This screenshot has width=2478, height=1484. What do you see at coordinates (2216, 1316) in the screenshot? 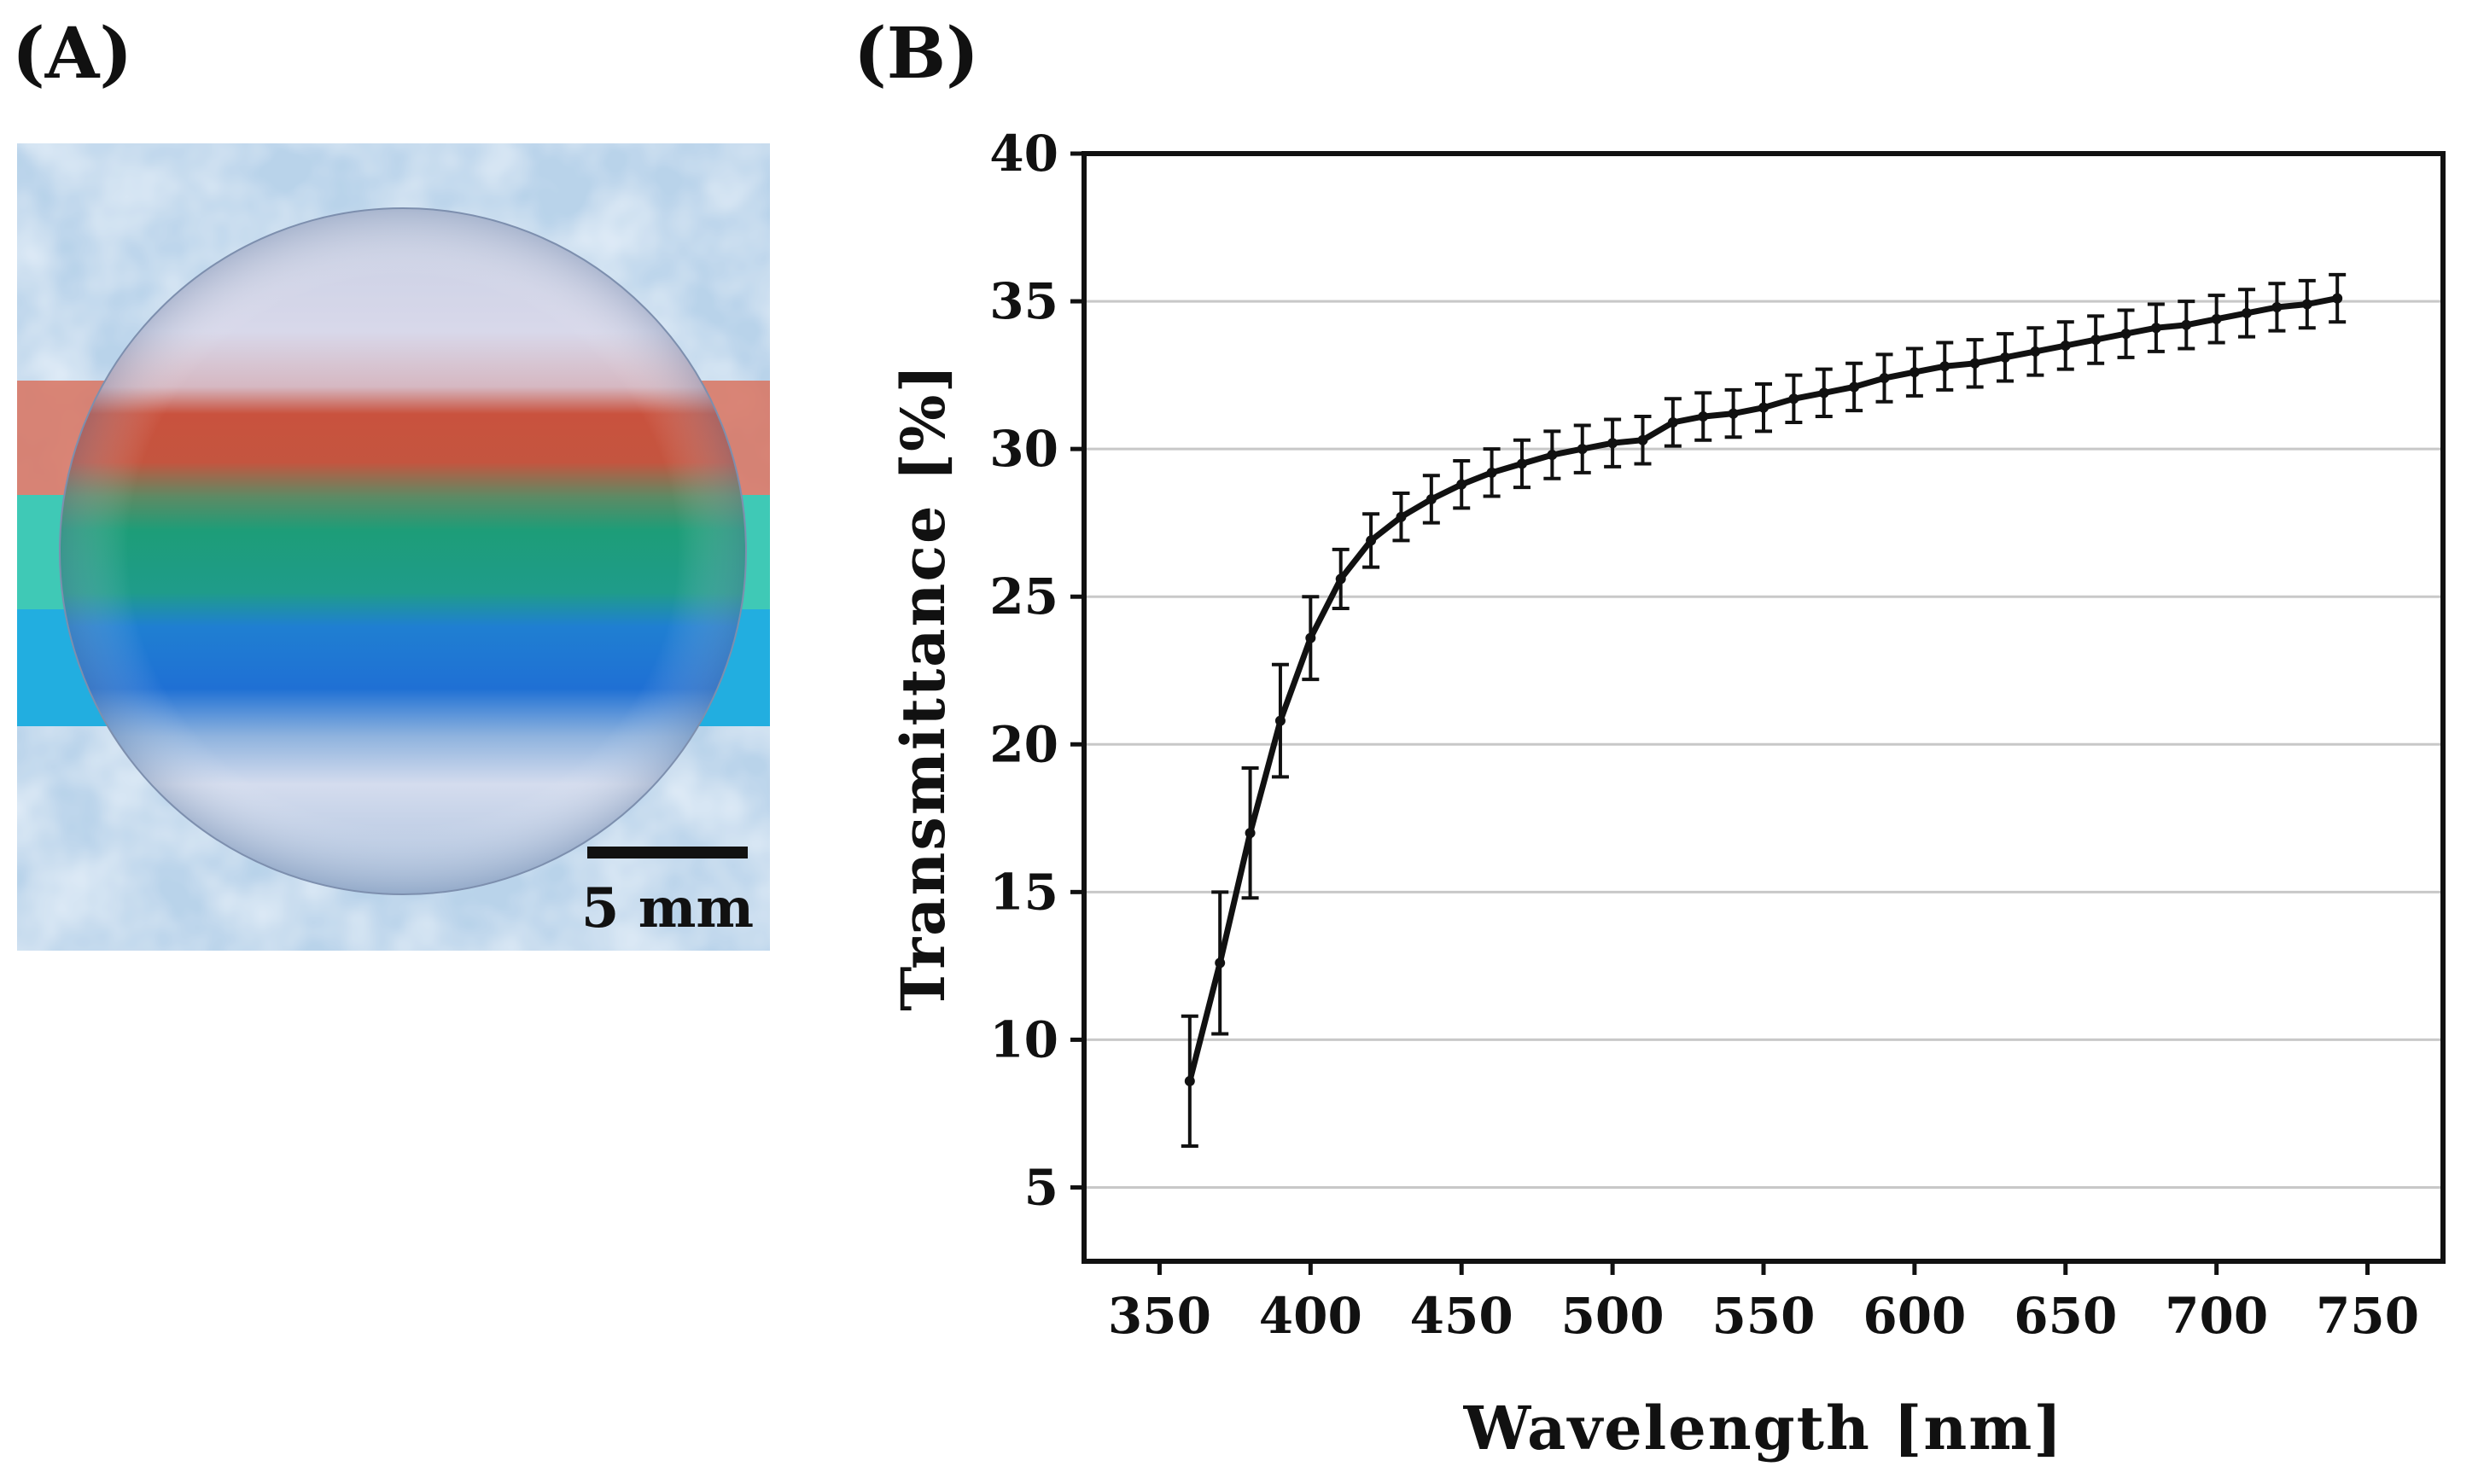
I see `x-tick-label: 700` at bounding box center [2216, 1316].